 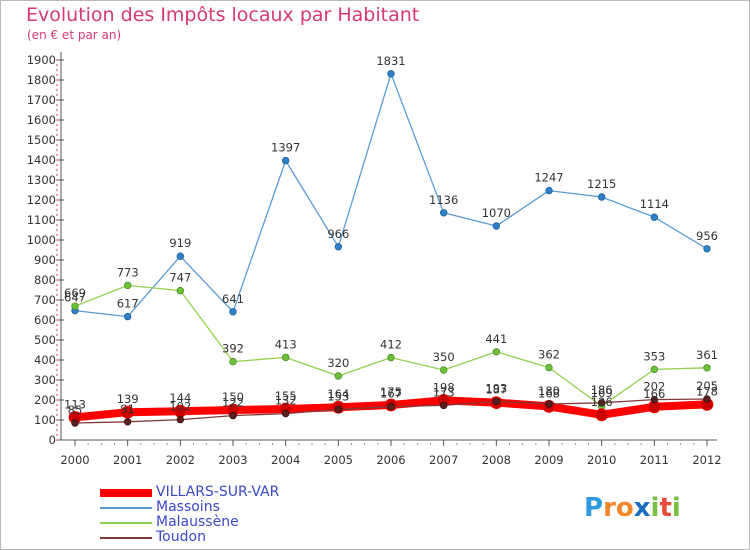 I want to click on data-label-massoins: 1215, so click(x=601, y=184).